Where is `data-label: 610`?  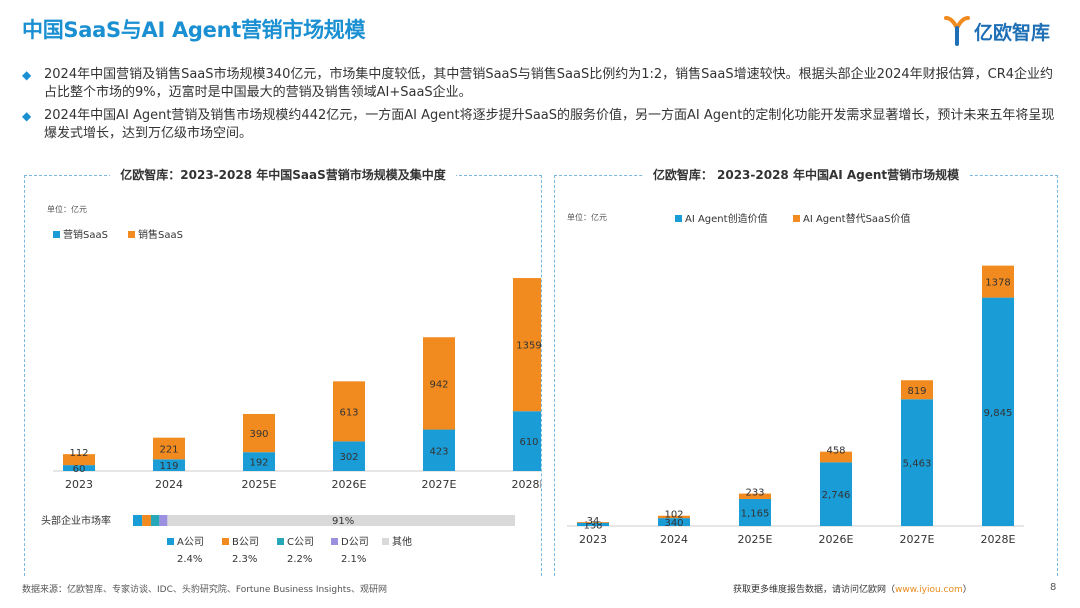 data-label: 610 is located at coordinates (528, 442).